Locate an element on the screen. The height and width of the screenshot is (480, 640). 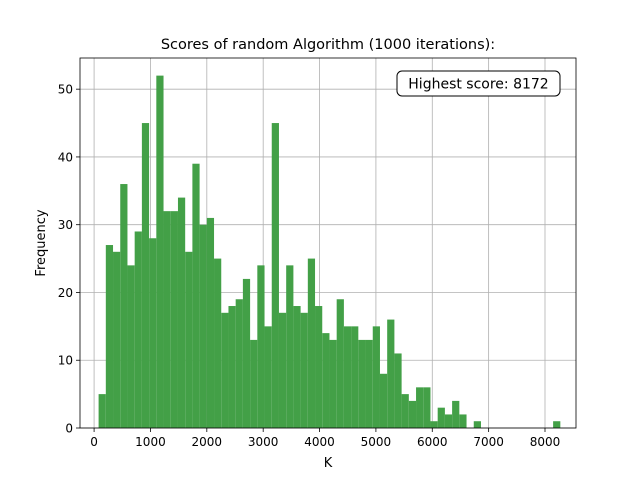
y-tick-label: 10 is located at coordinates (65, 361).